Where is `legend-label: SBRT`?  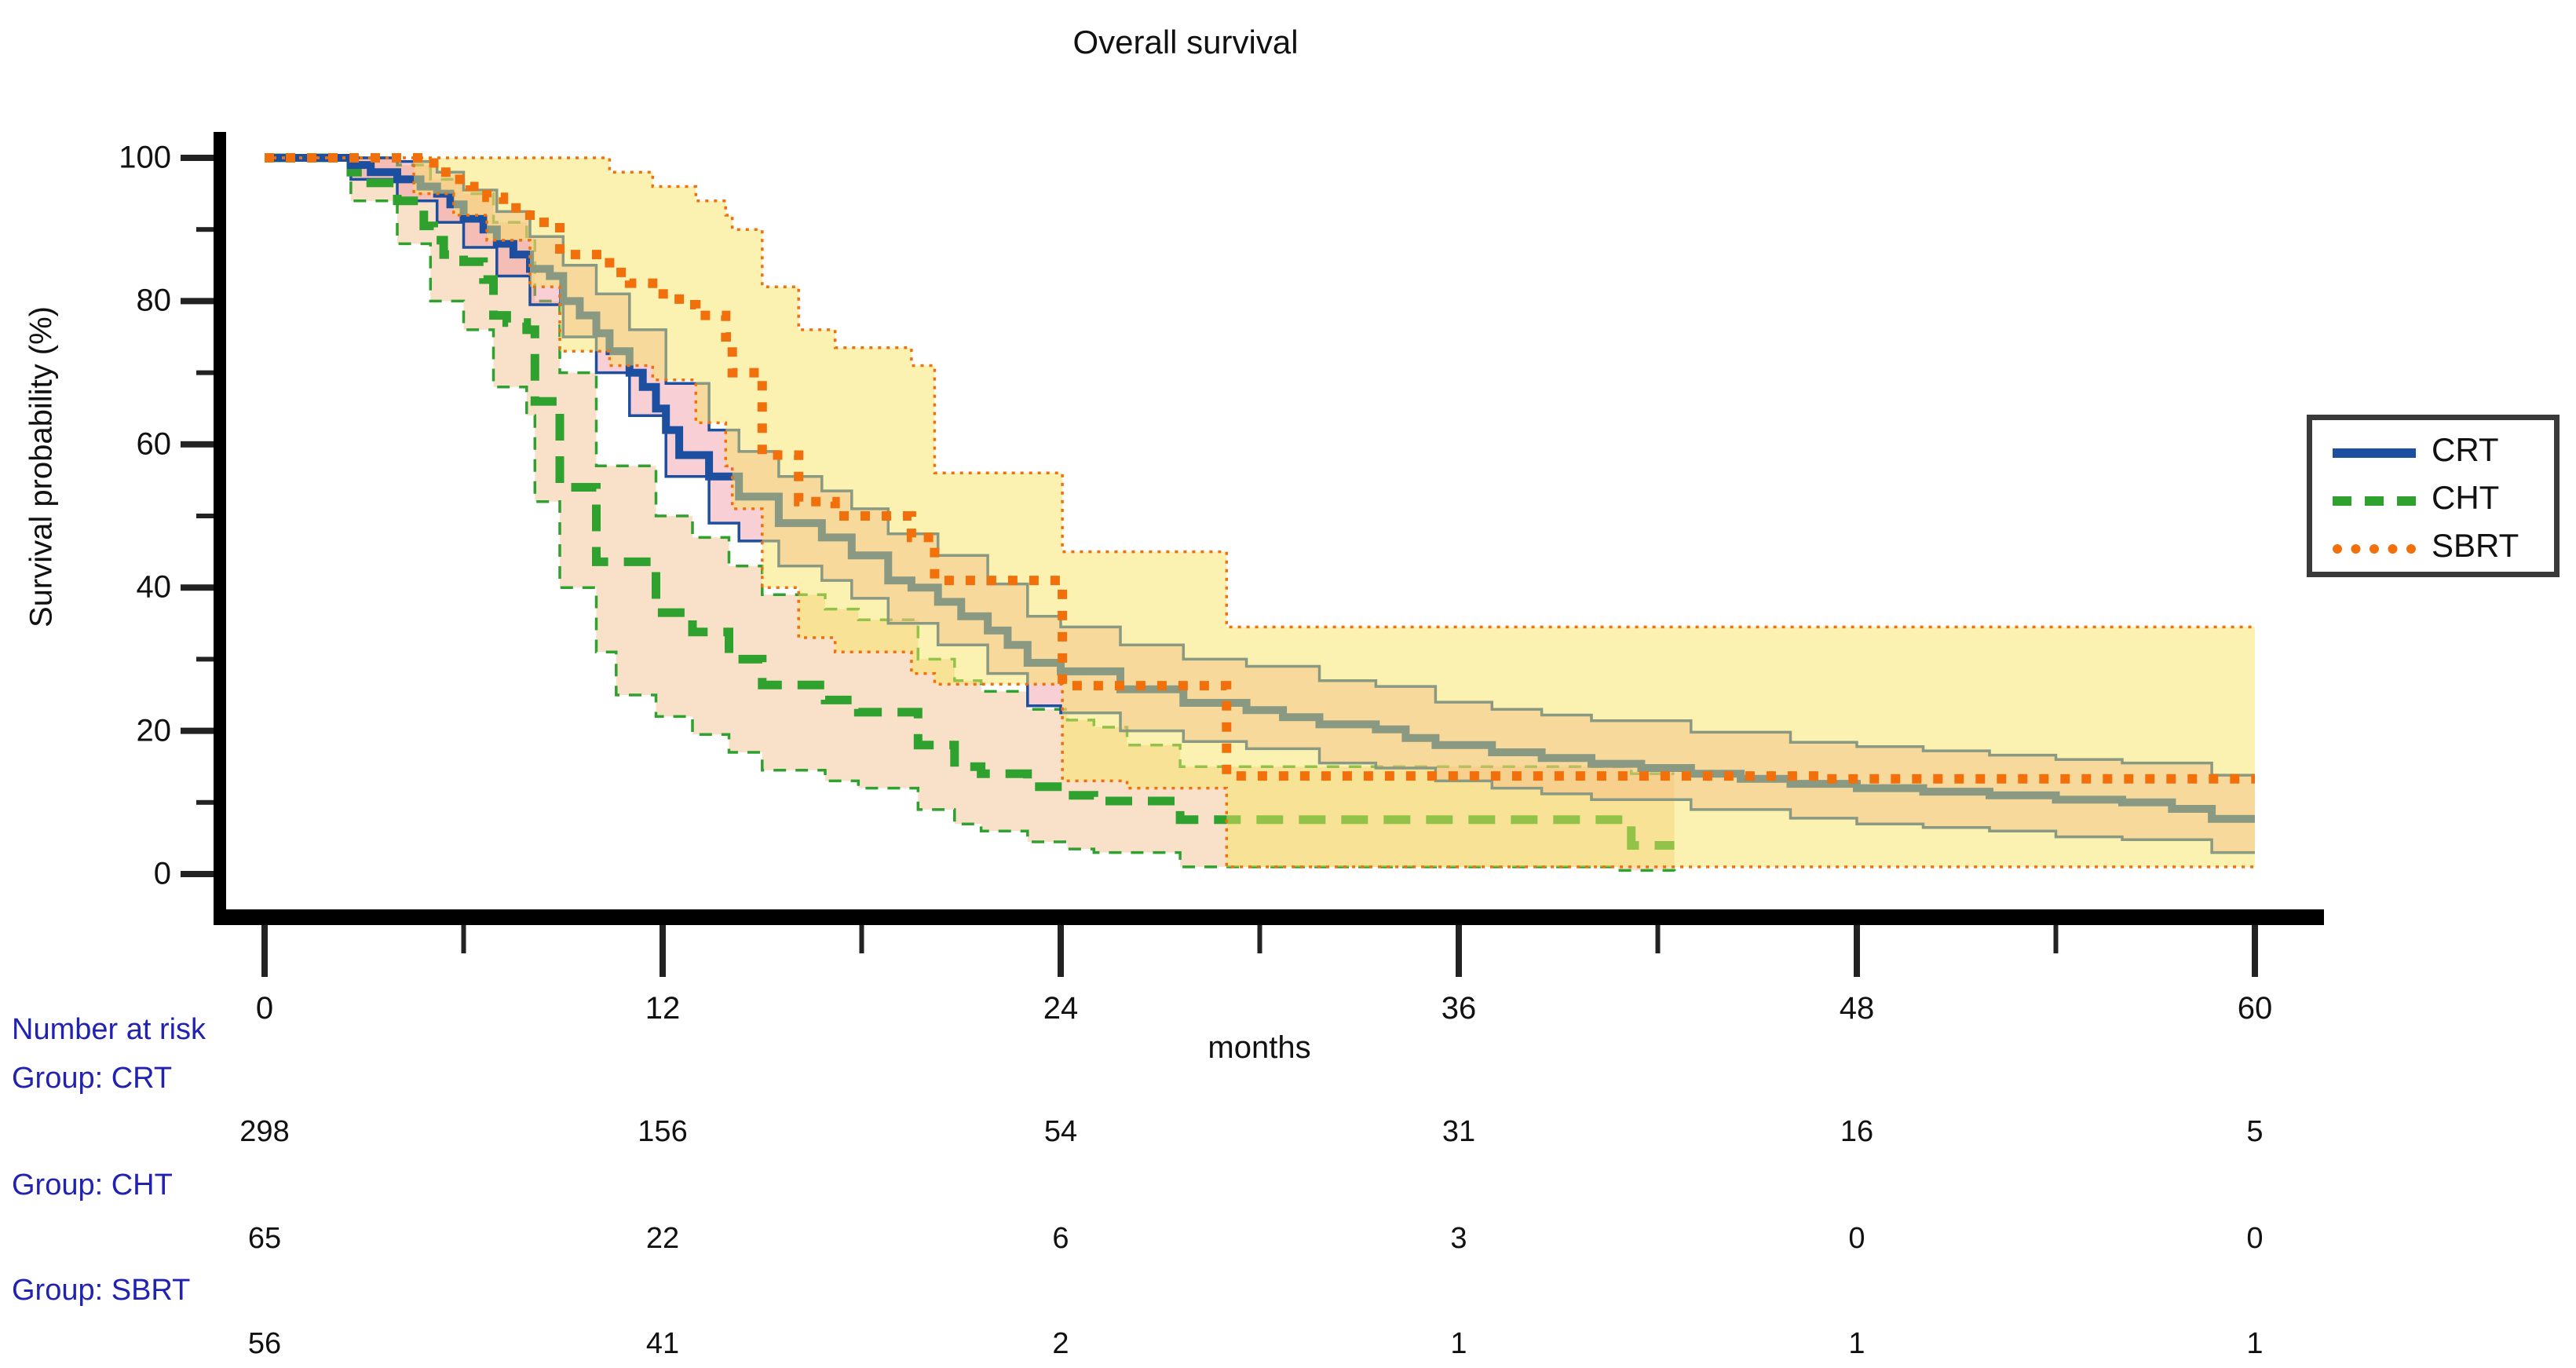
legend-label: SBRT is located at coordinates (2476, 545).